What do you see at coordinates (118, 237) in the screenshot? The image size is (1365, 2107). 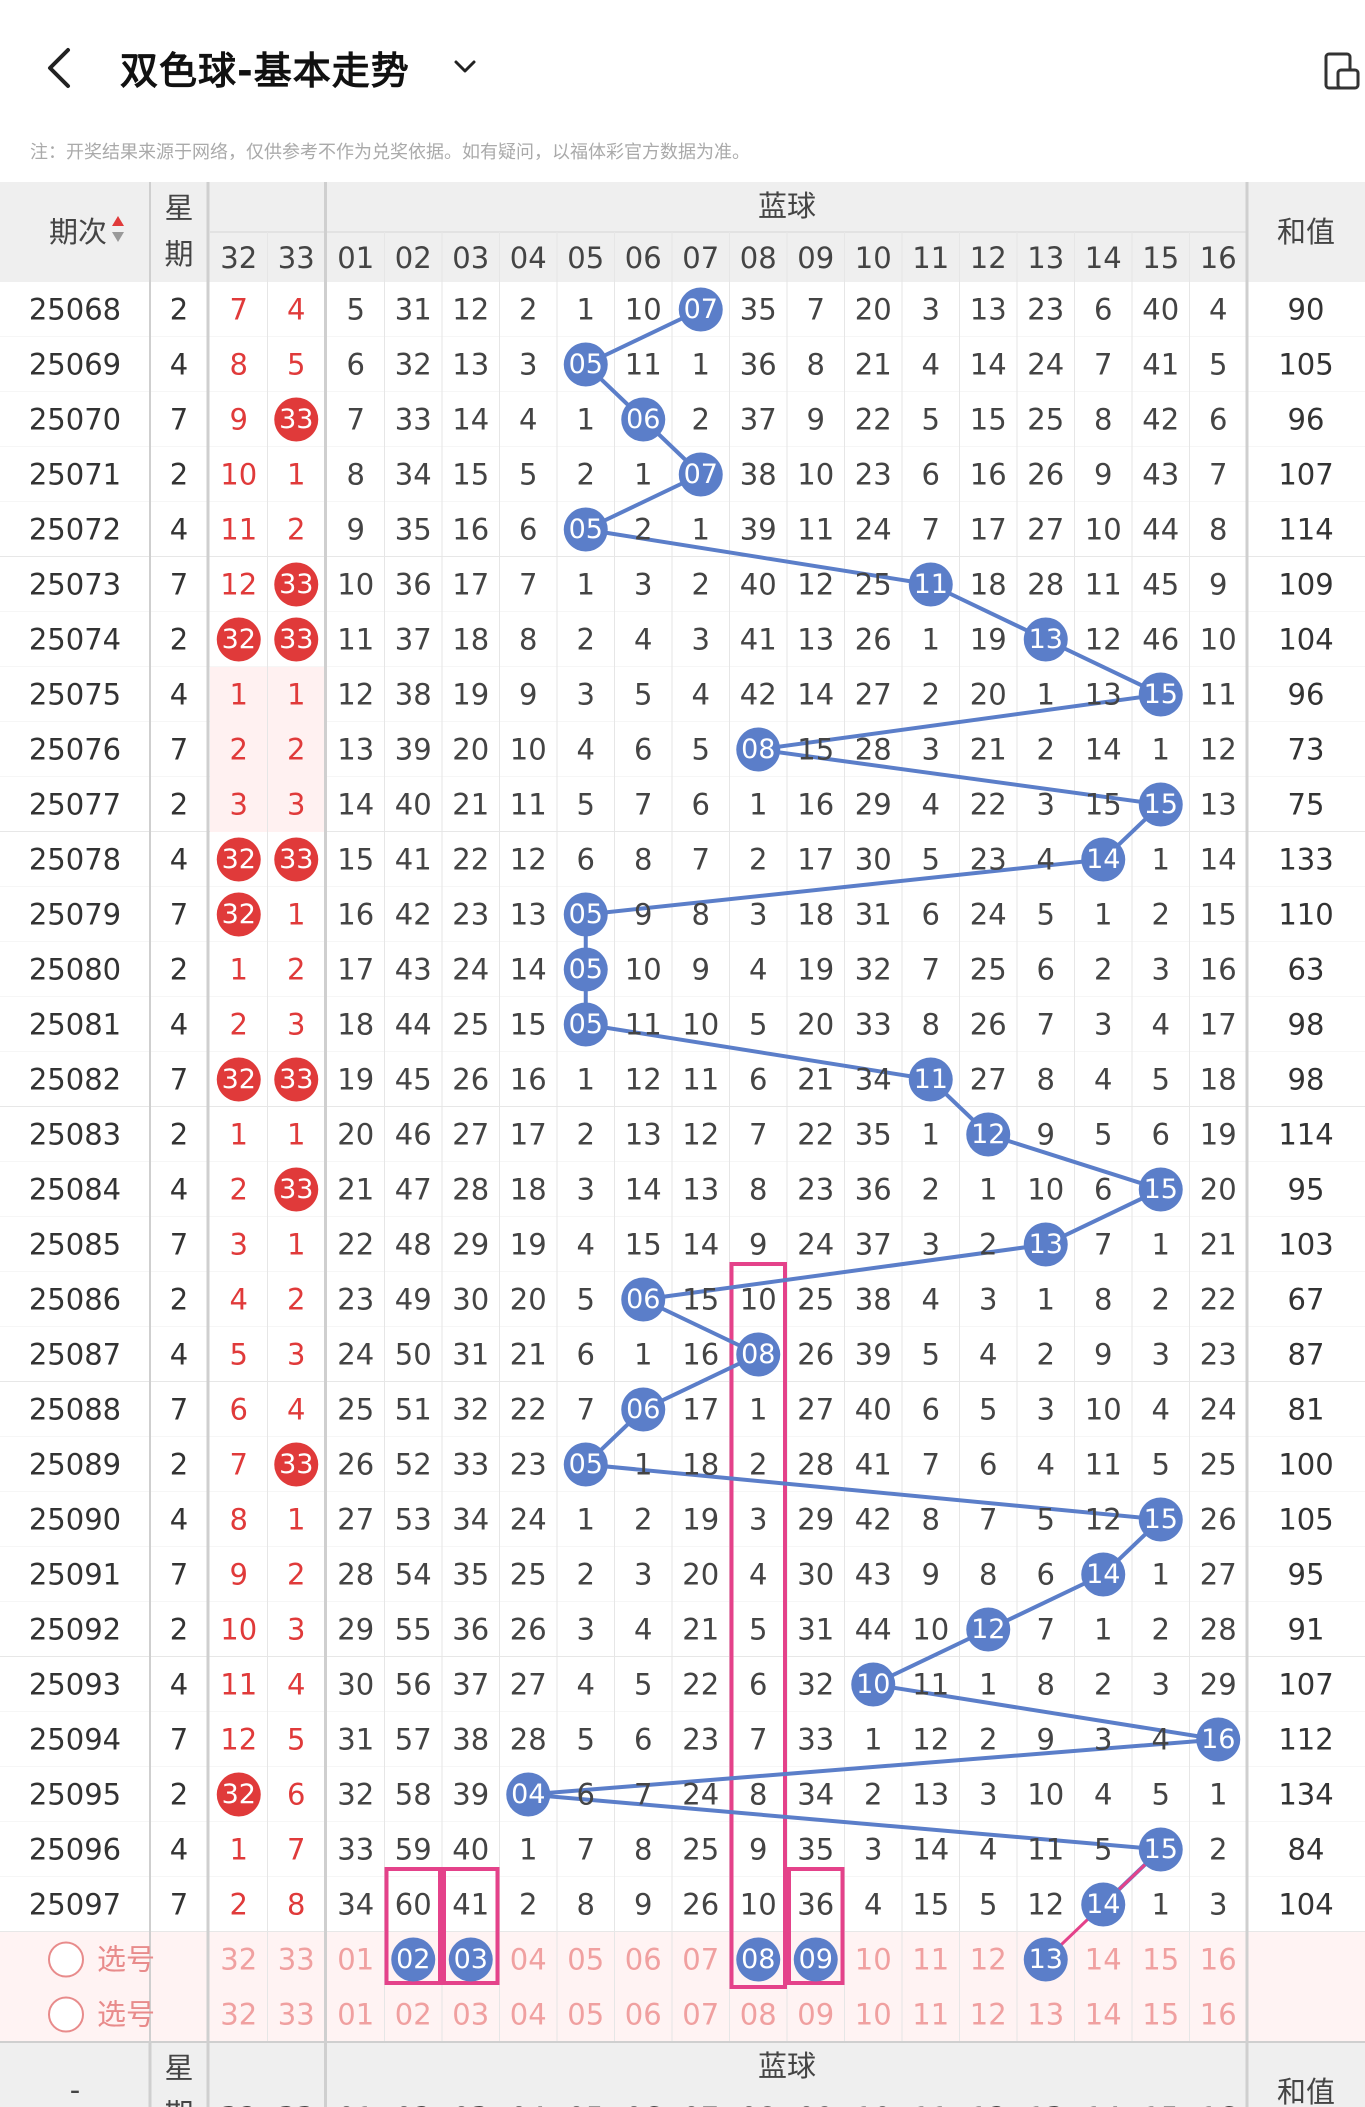 I see `sort-down-icon` at bounding box center [118, 237].